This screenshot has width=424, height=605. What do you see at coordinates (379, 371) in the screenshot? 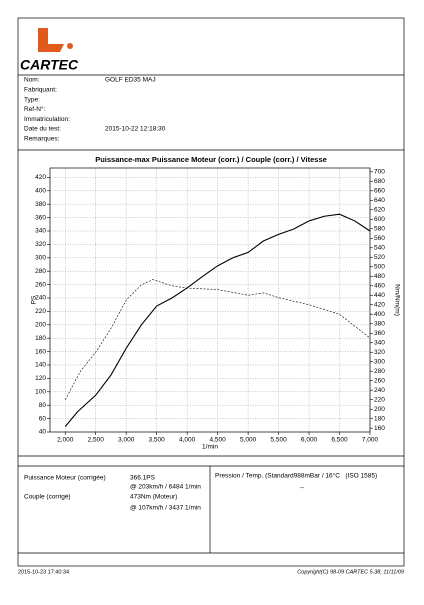
I see `y2-tick-label: 280` at bounding box center [379, 371].